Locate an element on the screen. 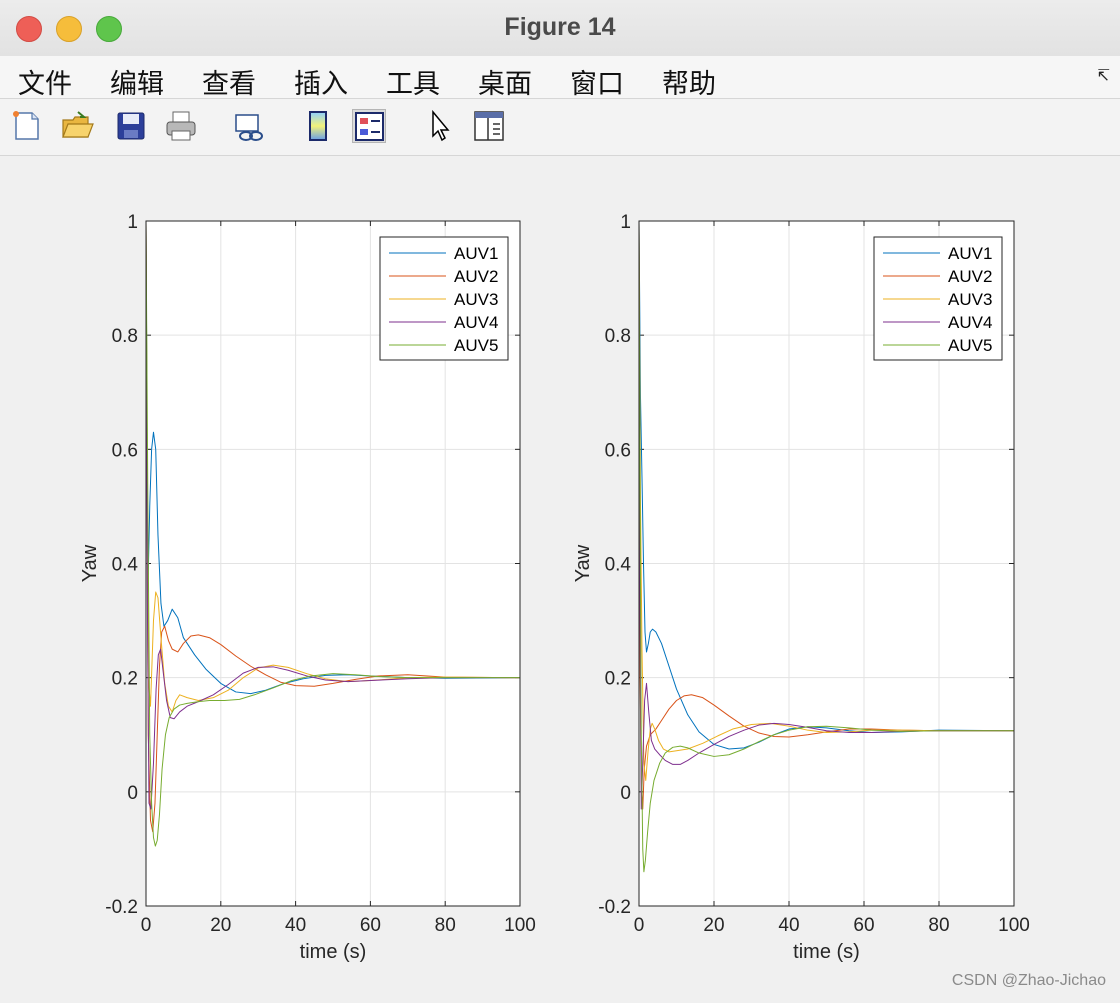  window-title: Figure 14 is located at coordinates (560, 27).